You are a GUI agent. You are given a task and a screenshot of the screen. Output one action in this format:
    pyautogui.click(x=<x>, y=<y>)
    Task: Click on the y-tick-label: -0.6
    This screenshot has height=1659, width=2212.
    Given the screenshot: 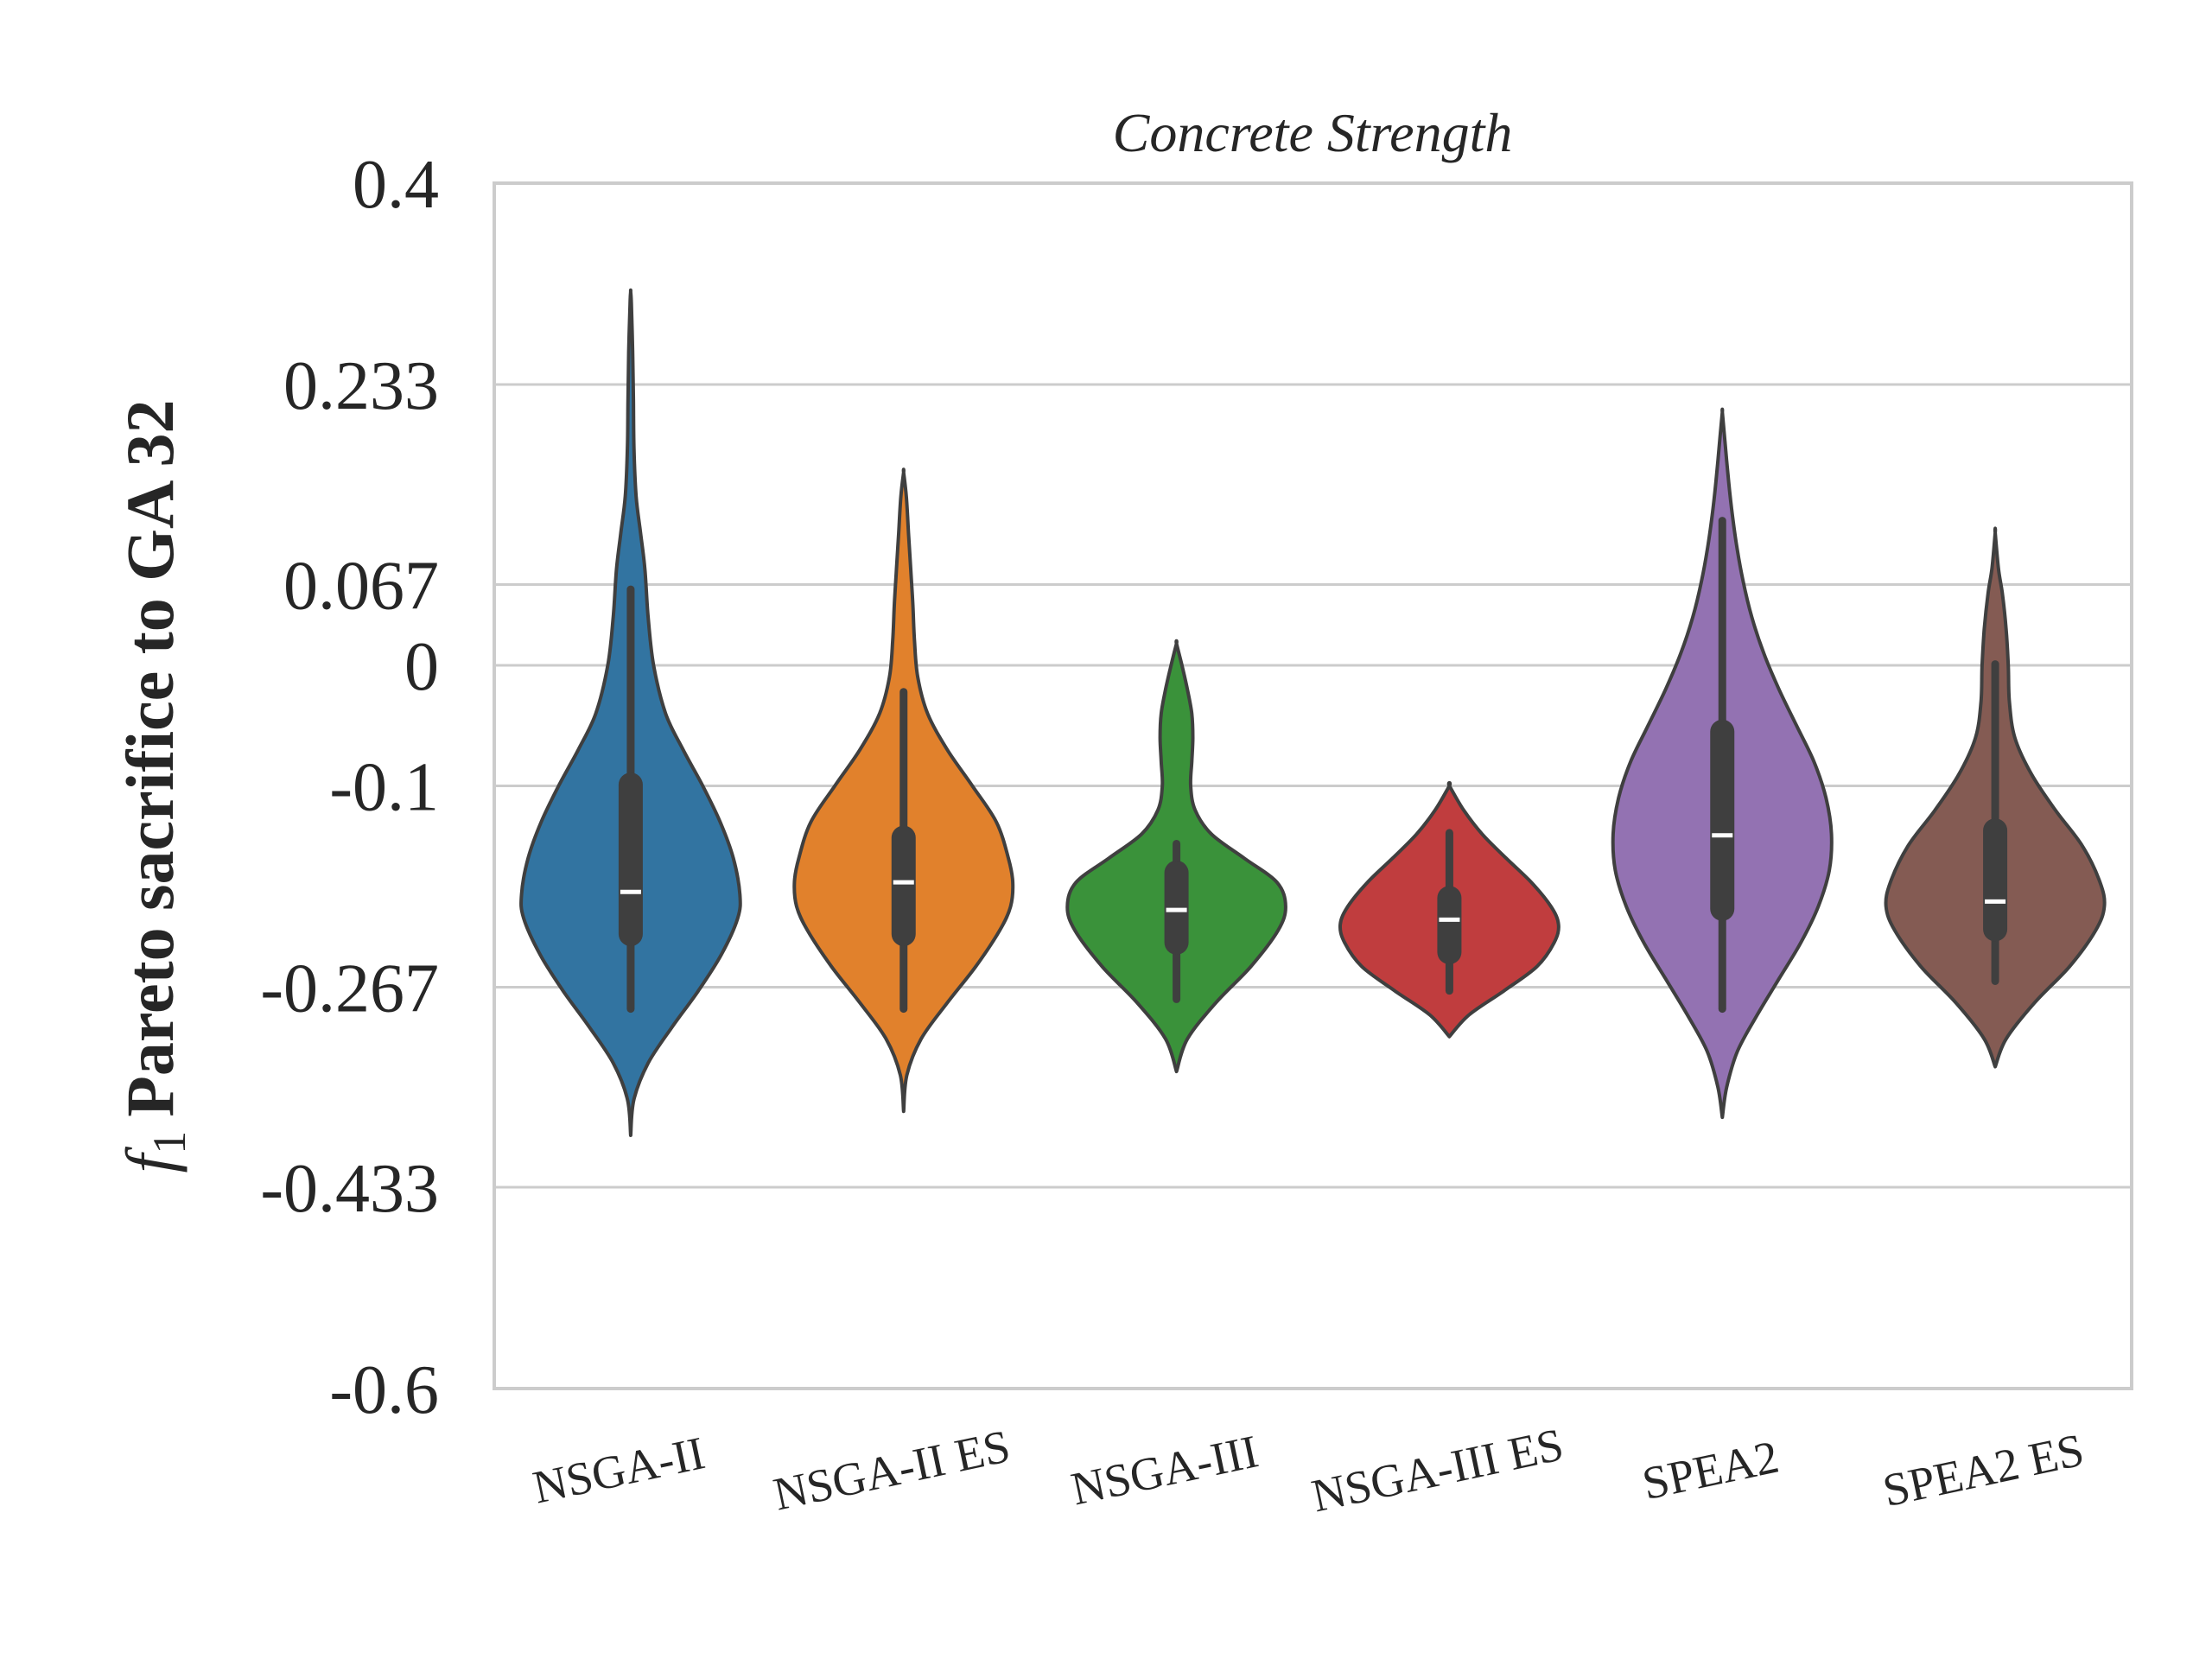 What is the action you would take?
    pyautogui.click(x=384, y=1390)
    